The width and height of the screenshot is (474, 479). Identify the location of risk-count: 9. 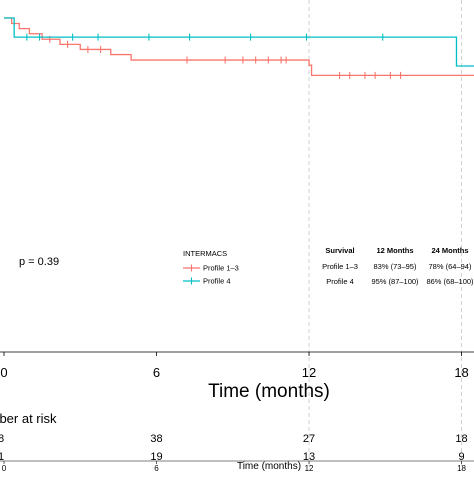
(461, 457).